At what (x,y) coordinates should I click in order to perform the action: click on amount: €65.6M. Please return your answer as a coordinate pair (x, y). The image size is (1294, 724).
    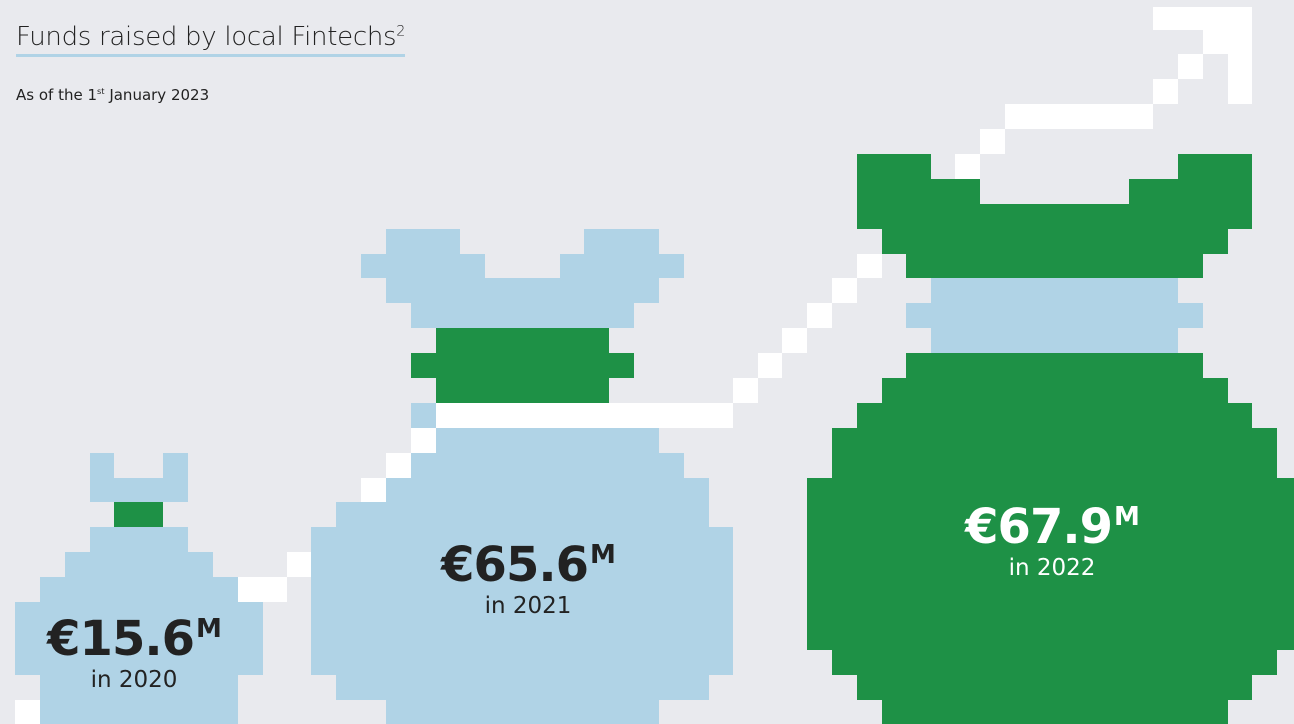
    Looking at the image, I should click on (528, 560).